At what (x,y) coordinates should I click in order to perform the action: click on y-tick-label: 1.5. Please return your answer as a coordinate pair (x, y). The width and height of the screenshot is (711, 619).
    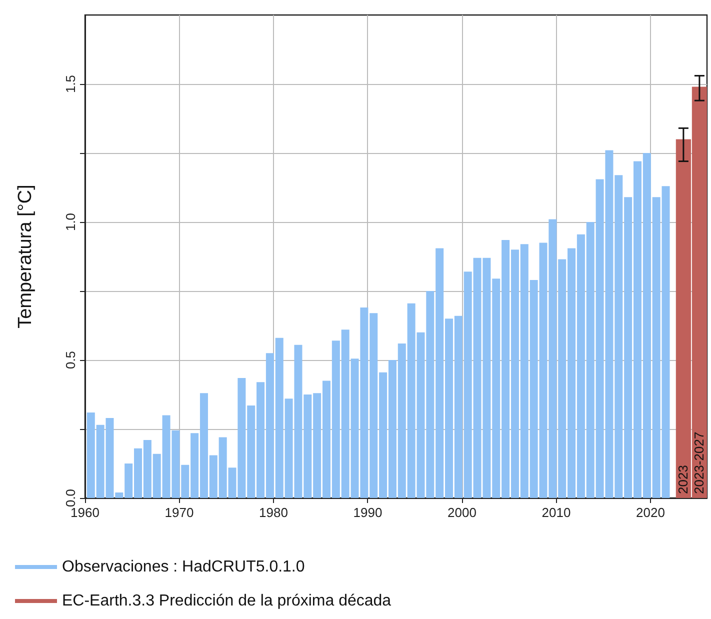
    Looking at the image, I should click on (70, 84).